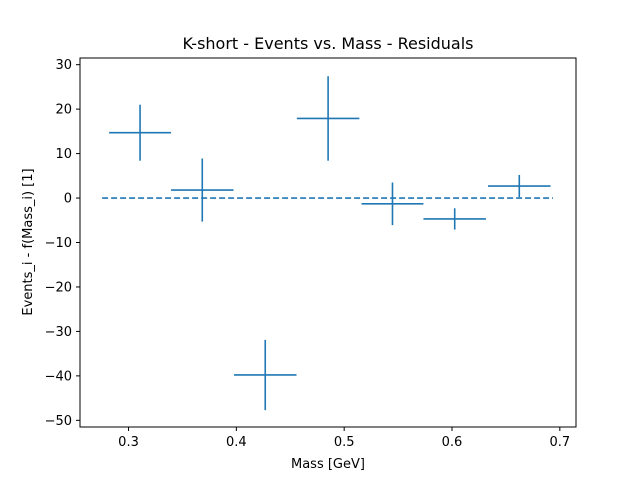  What do you see at coordinates (28, 241) in the screenshot?
I see `y-axis-label: Events_i - f(Mass_i) [1]` at bounding box center [28, 241].